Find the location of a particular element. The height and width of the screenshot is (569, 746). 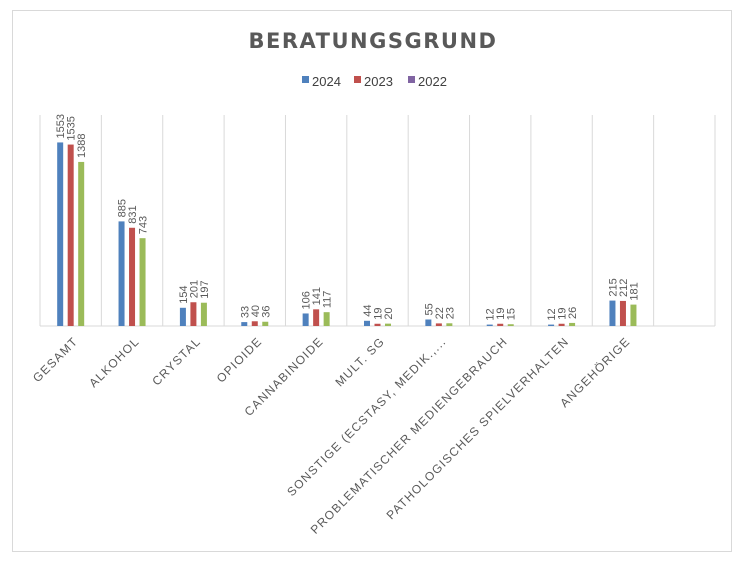

data-label-2023-2: 201 is located at coordinates (194, 289).